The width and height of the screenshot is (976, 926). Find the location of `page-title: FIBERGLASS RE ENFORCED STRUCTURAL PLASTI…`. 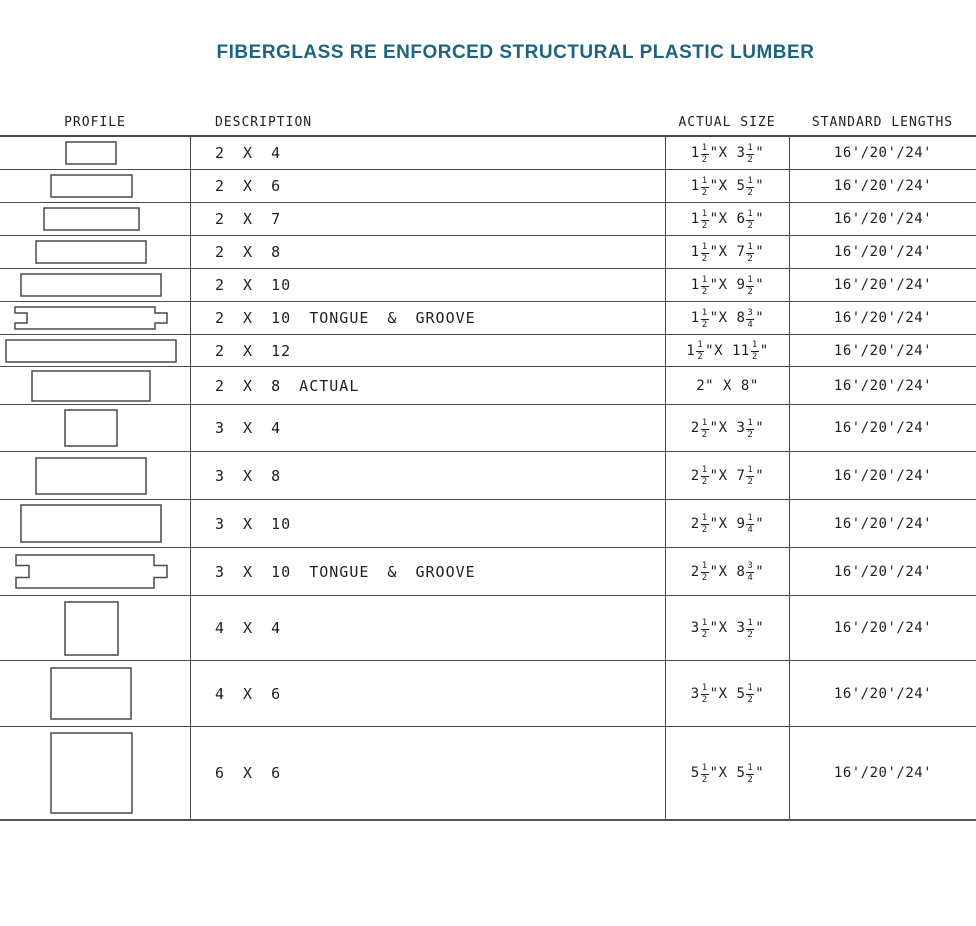

page-title: FIBERGLASS RE ENFORCED STRUCTURAL PLASTI… is located at coordinates (515, 52).